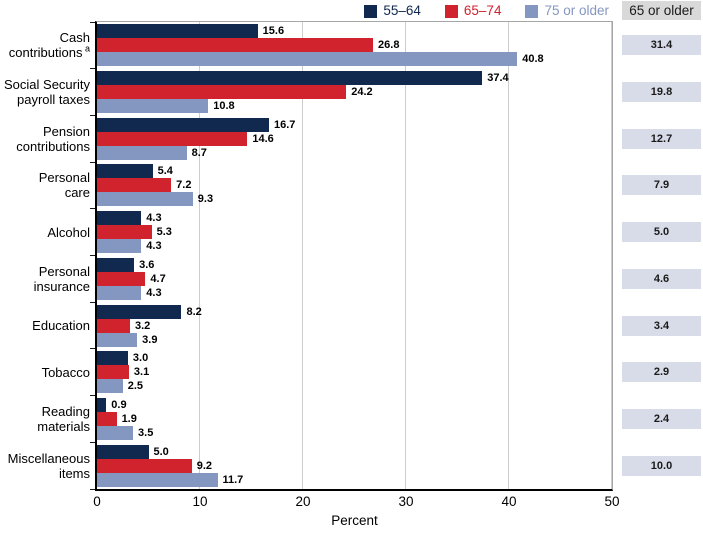 The height and width of the screenshot is (533, 703). I want to click on summary-value-social-security-payroll-taxes: 19.8, so click(661, 92).